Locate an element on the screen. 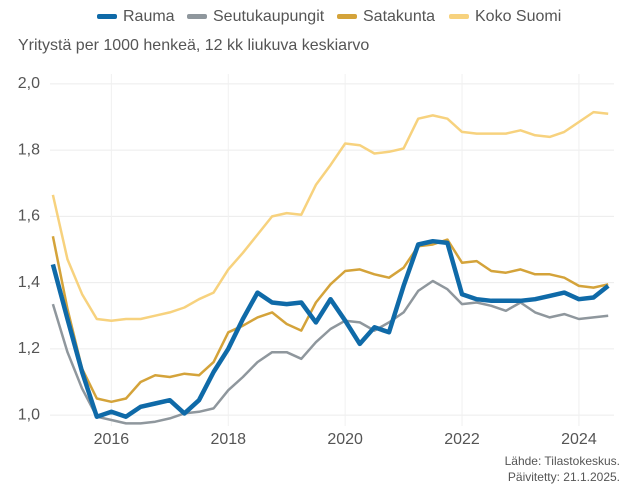 Image resolution: width=620 pixels, height=488 pixels. legend-label: Rauma is located at coordinates (149, 16).